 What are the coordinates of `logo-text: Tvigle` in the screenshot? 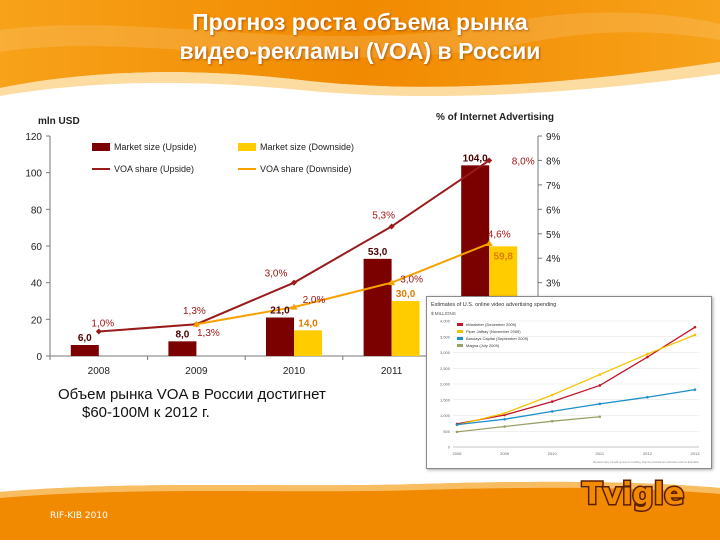 It's located at (633, 494).